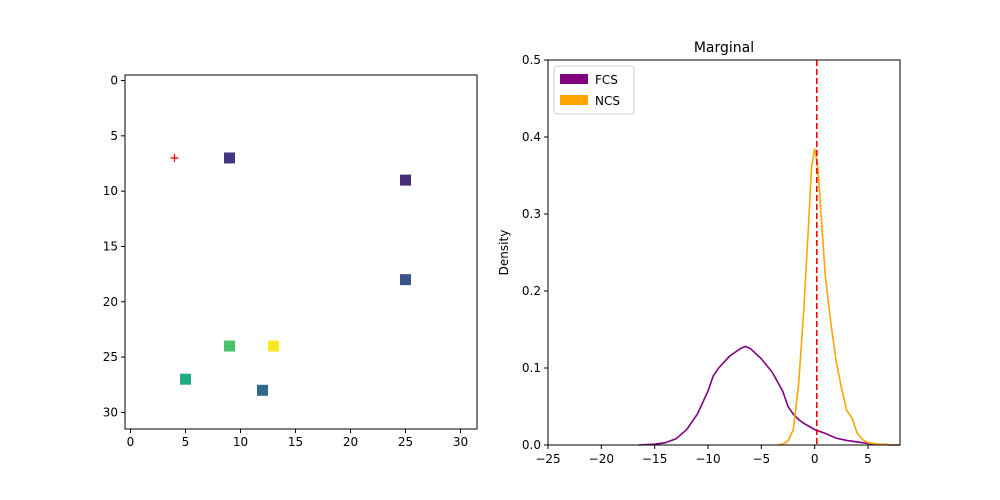  What do you see at coordinates (295, 442) in the screenshot?
I see `scatter-x-tick-label: 15` at bounding box center [295, 442].